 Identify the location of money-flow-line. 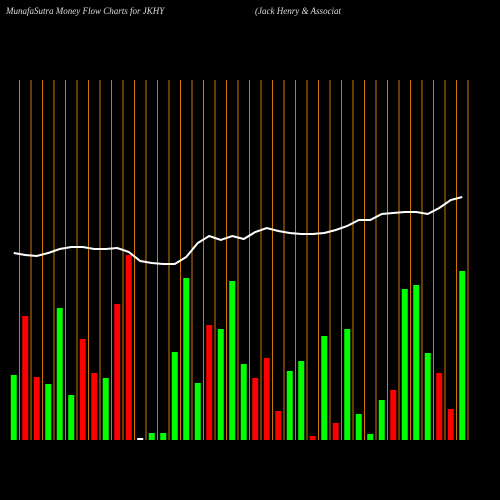
(238, 230).